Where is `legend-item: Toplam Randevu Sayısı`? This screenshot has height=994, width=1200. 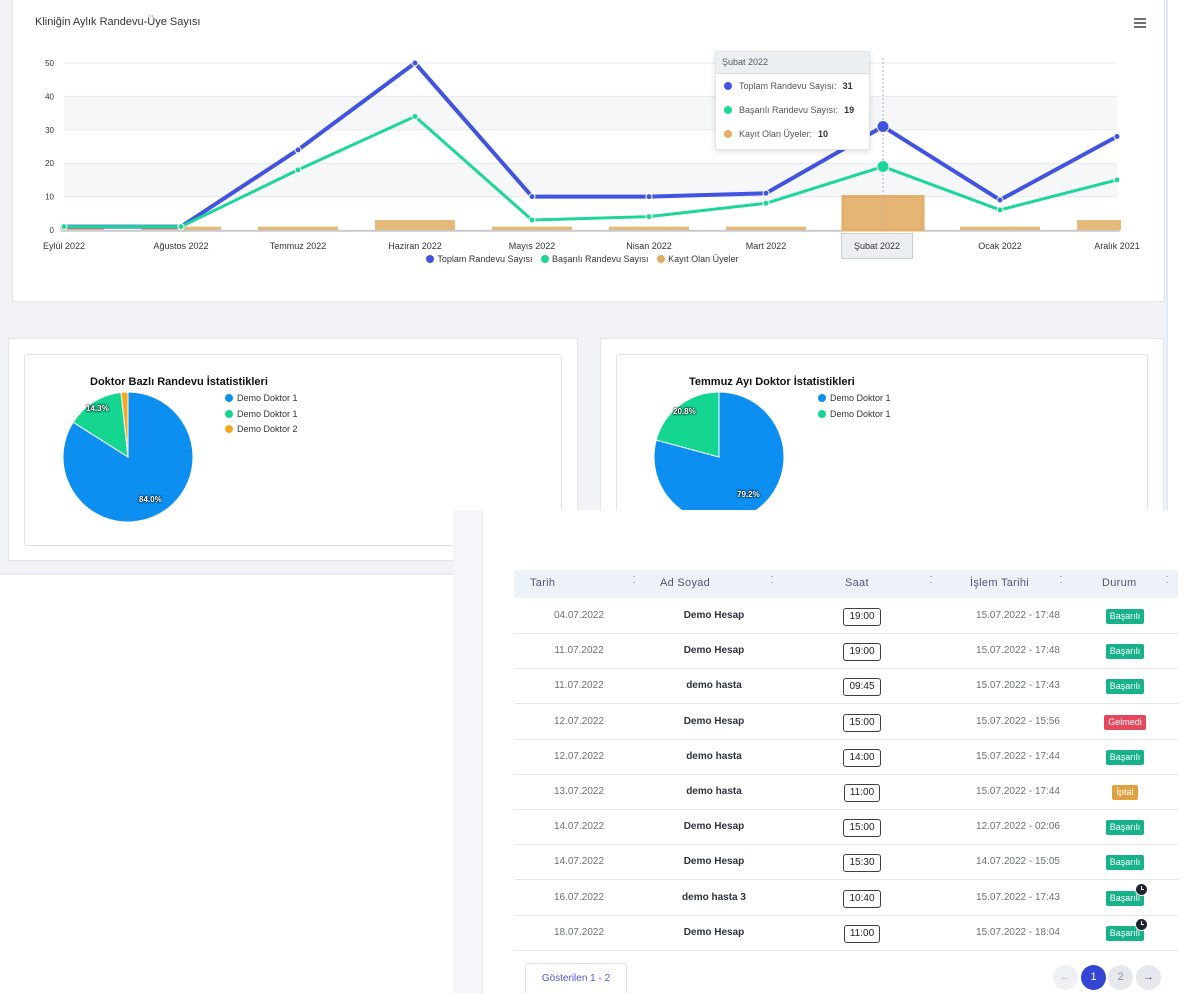
legend-item: Toplam Randevu Sayısı is located at coordinates (479, 259).